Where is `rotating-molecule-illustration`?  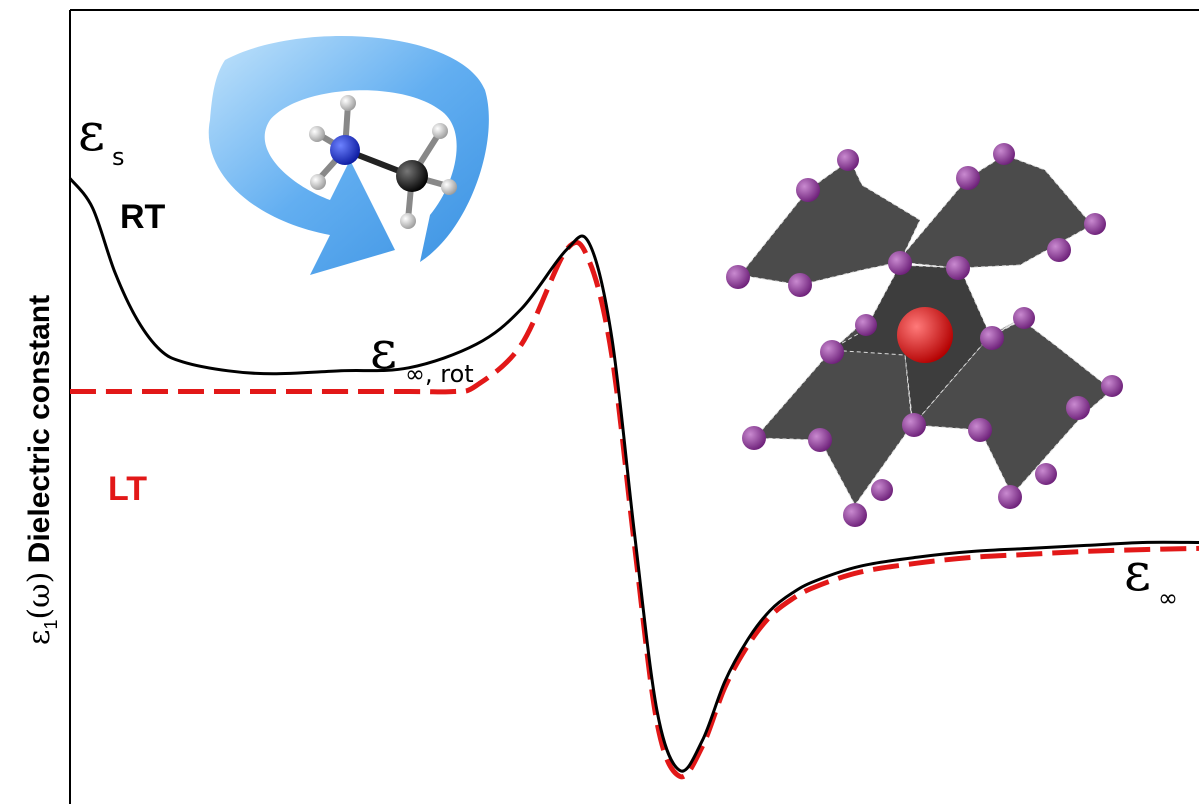
rotating-molecule-illustration is located at coordinates (348, 155).